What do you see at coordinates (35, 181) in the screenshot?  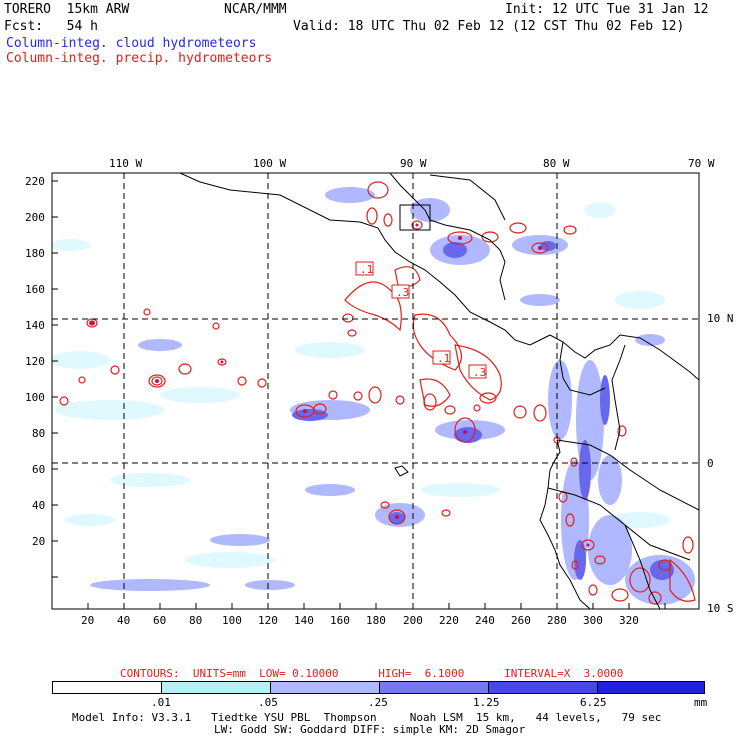 I see `y-tick-label: 220` at bounding box center [35, 181].